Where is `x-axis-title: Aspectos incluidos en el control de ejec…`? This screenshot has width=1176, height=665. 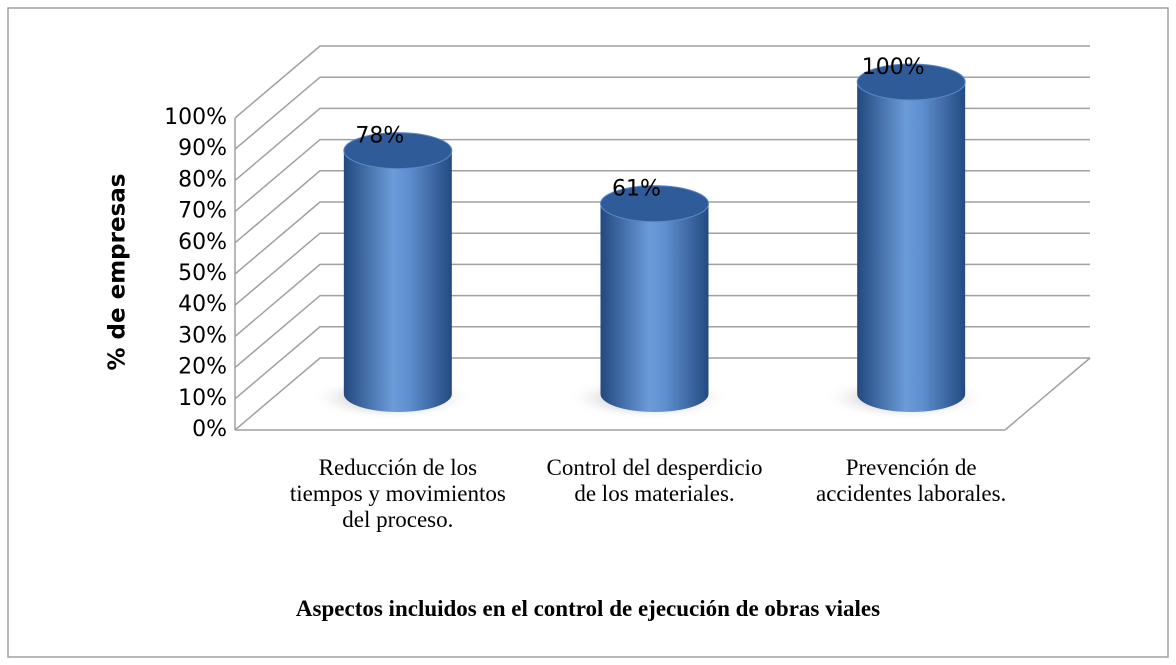 x-axis-title: Aspectos incluidos en el control de ejec… is located at coordinates (588, 608).